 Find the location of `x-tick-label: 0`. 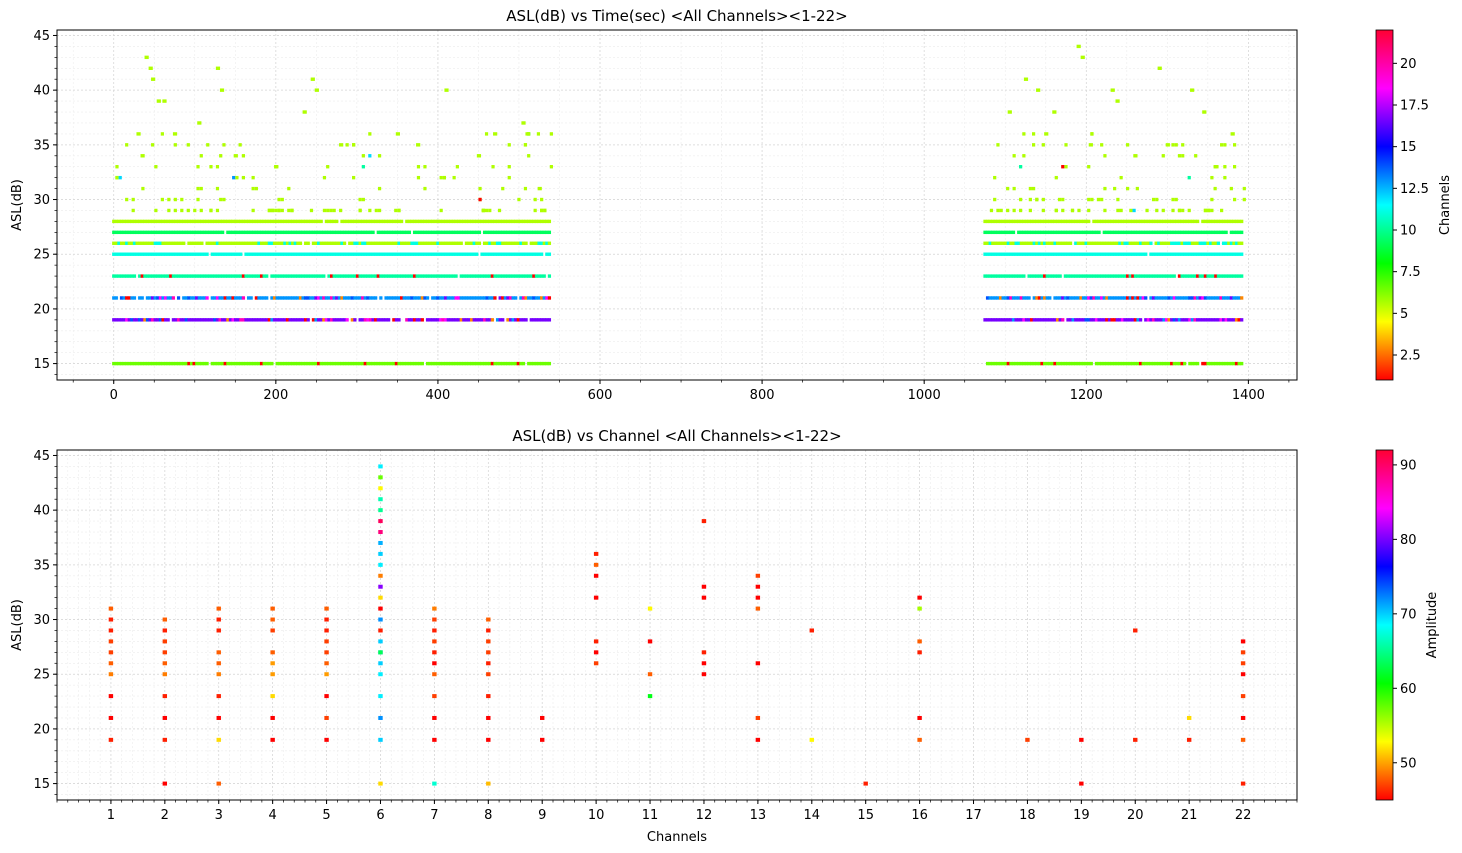

x-tick-label: 0 is located at coordinates (114, 395).